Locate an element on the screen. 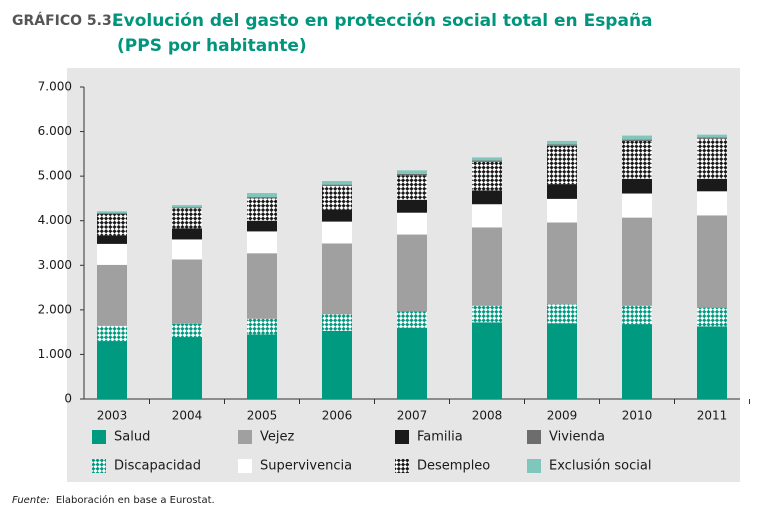 The height and width of the screenshot is (513, 779). y-tick-label: 2.000 is located at coordinates (55, 309).